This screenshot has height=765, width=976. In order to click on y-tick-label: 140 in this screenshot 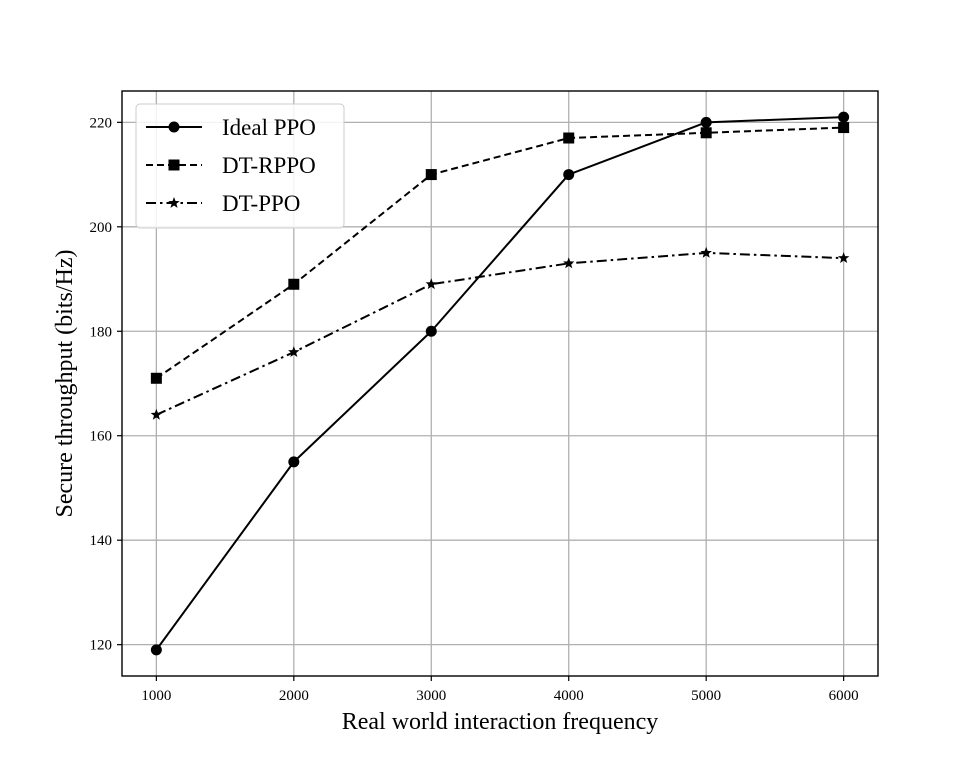, I will do `click(101, 541)`.